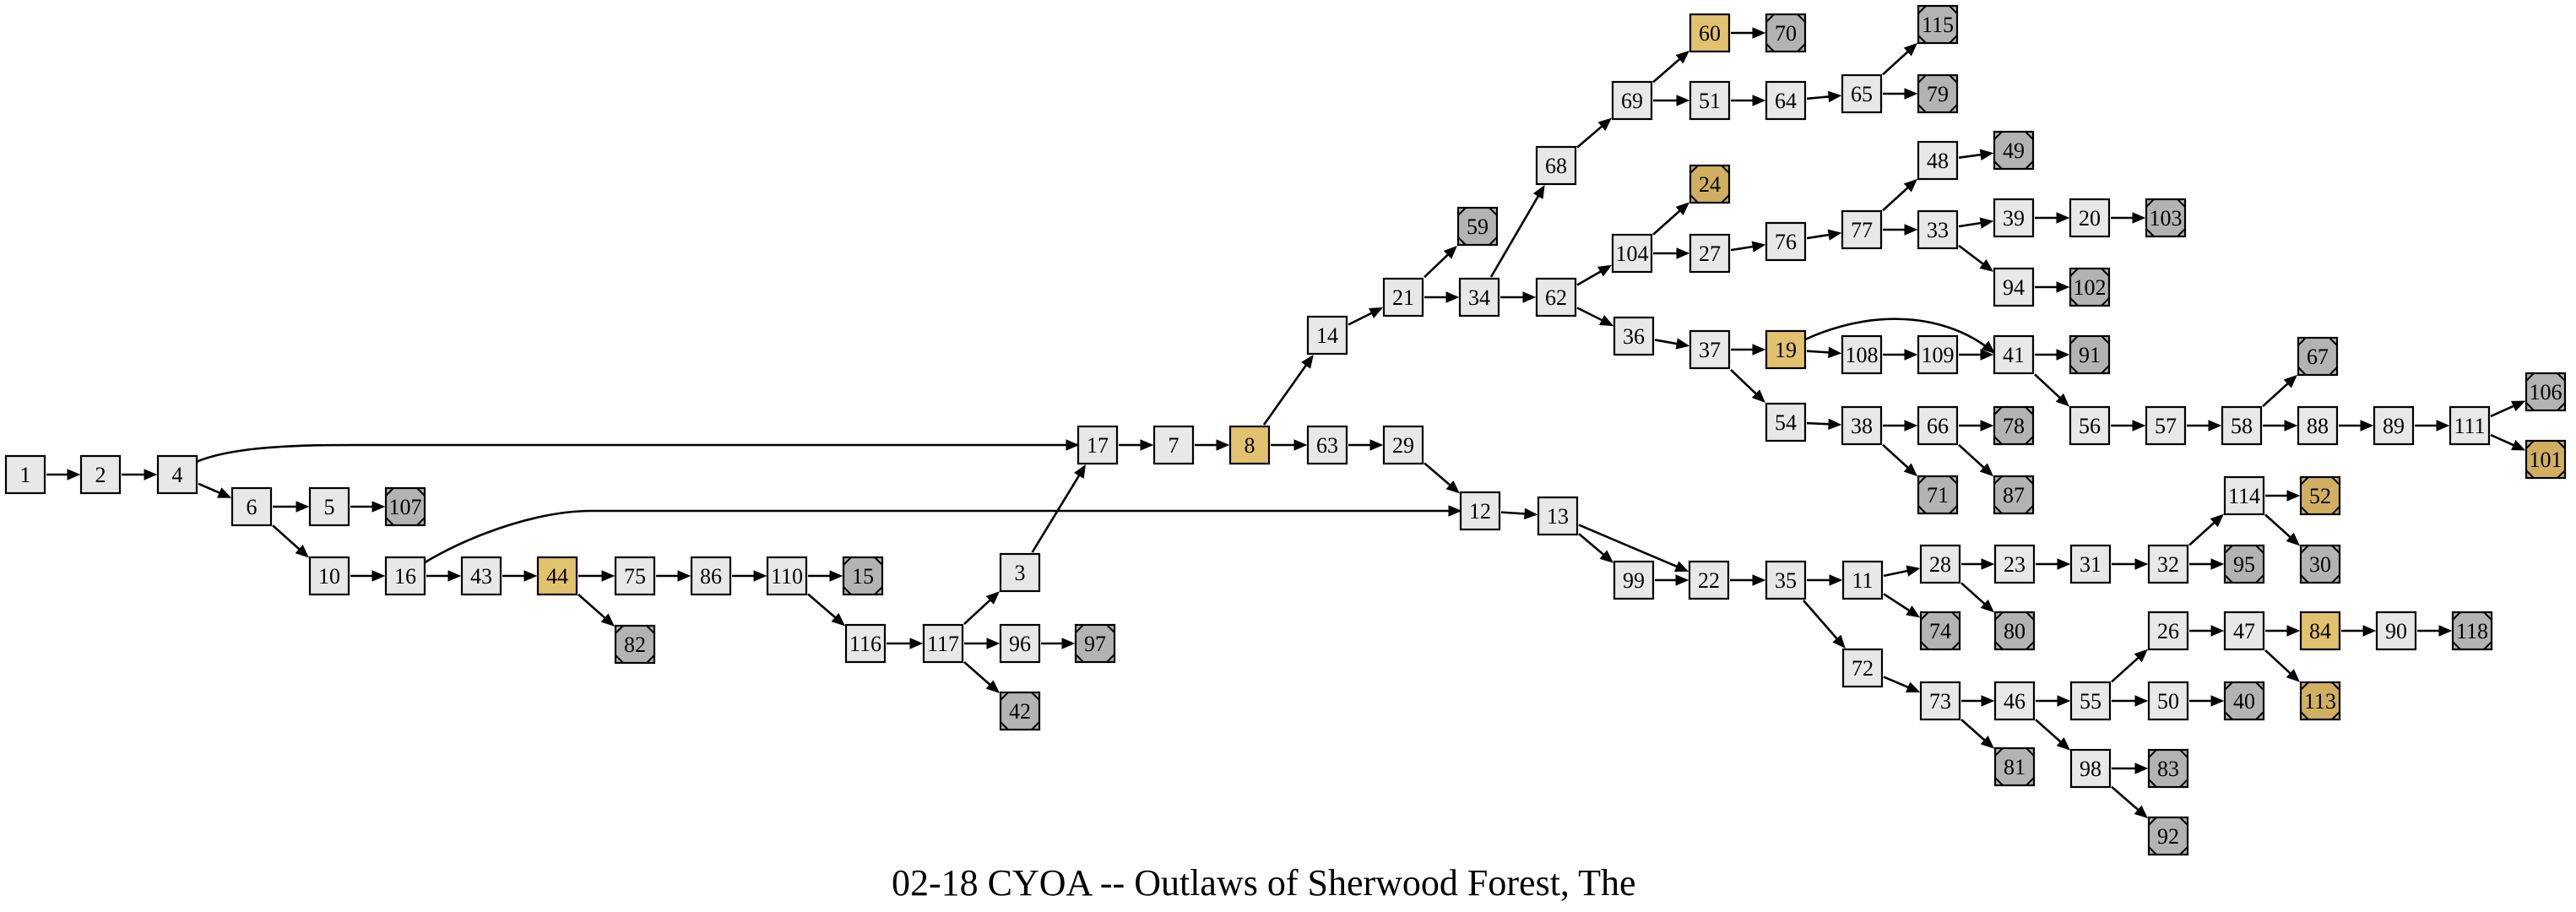 The width and height of the screenshot is (2576, 912). I want to click on node-78: 78, so click(2014, 425).